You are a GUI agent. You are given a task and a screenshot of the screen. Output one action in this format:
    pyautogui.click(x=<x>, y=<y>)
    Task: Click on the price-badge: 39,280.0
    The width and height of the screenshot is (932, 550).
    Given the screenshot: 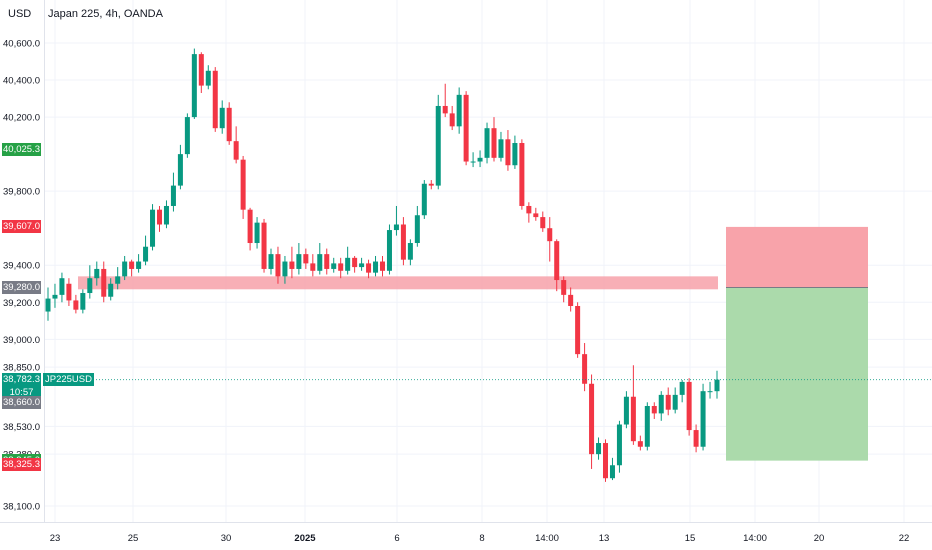 What is the action you would take?
    pyautogui.click(x=21, y=287)
    